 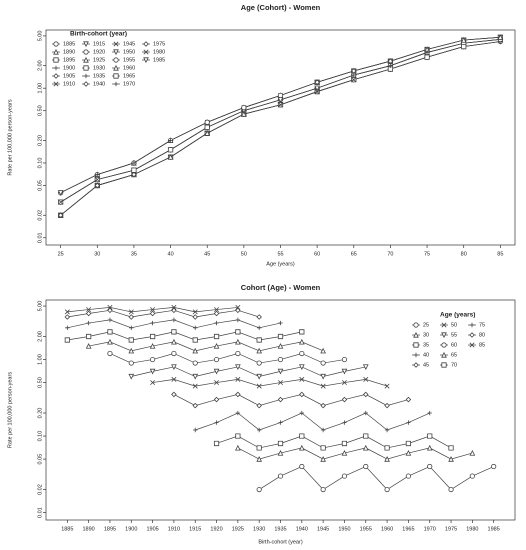 I want to click on x-tick-label: 45, so click(x=207, y=254).